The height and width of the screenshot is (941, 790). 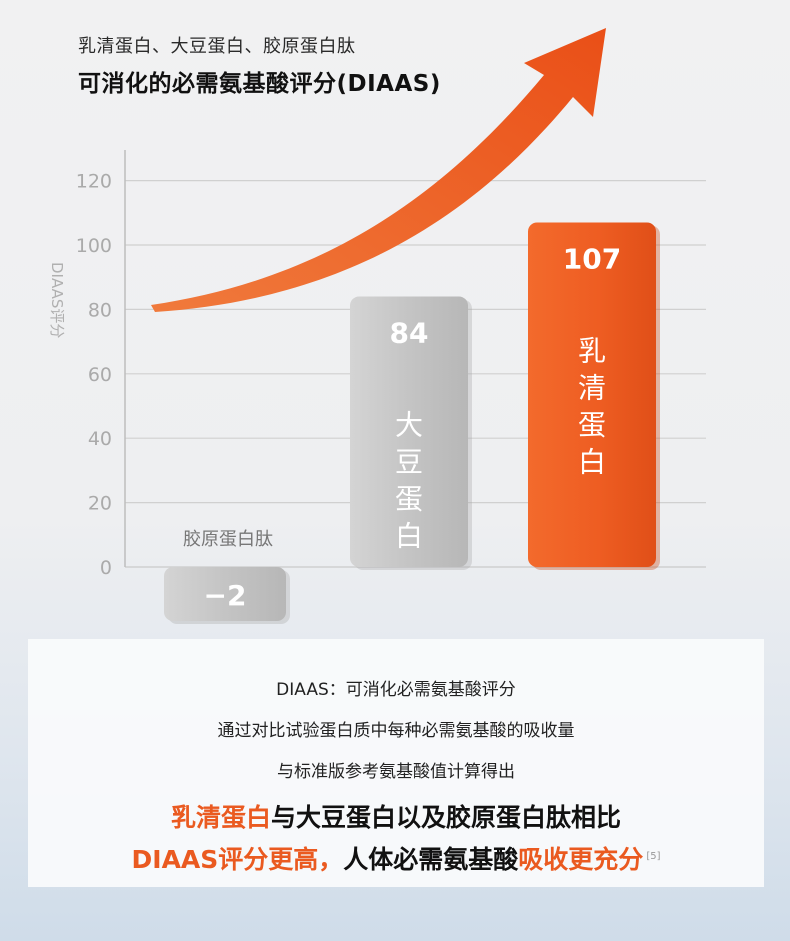 I want to click on y-tick-label: 120, so click(x=94, y=182).